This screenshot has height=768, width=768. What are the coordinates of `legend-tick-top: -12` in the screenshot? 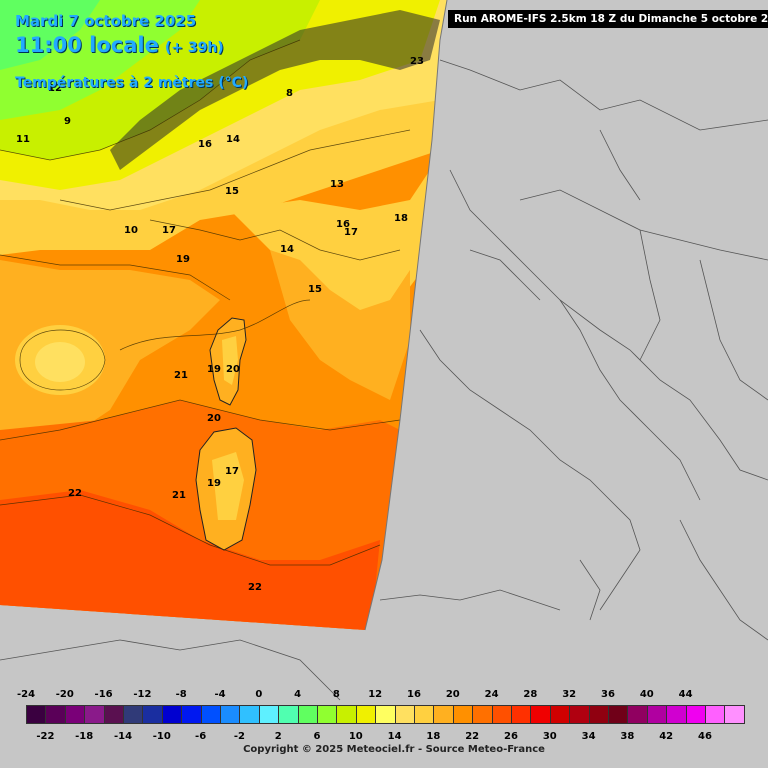 It's located at (142, 694).